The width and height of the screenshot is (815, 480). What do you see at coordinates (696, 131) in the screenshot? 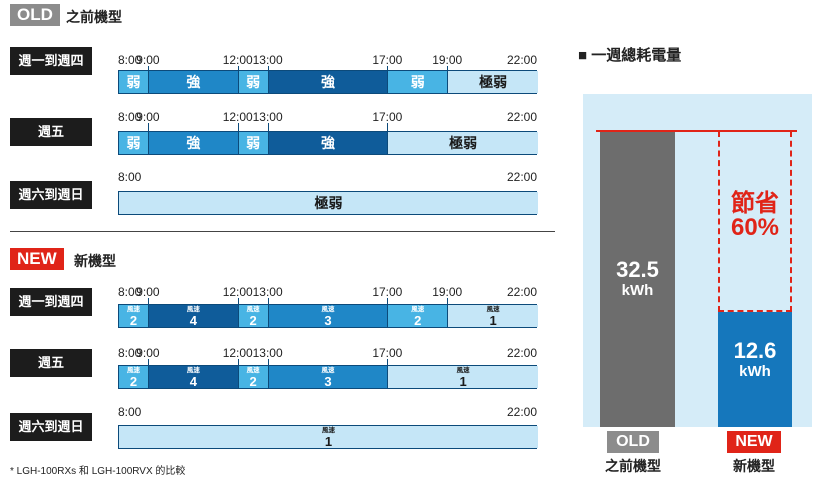
I see `savings-reference-line` at bounding box center [696, 131].